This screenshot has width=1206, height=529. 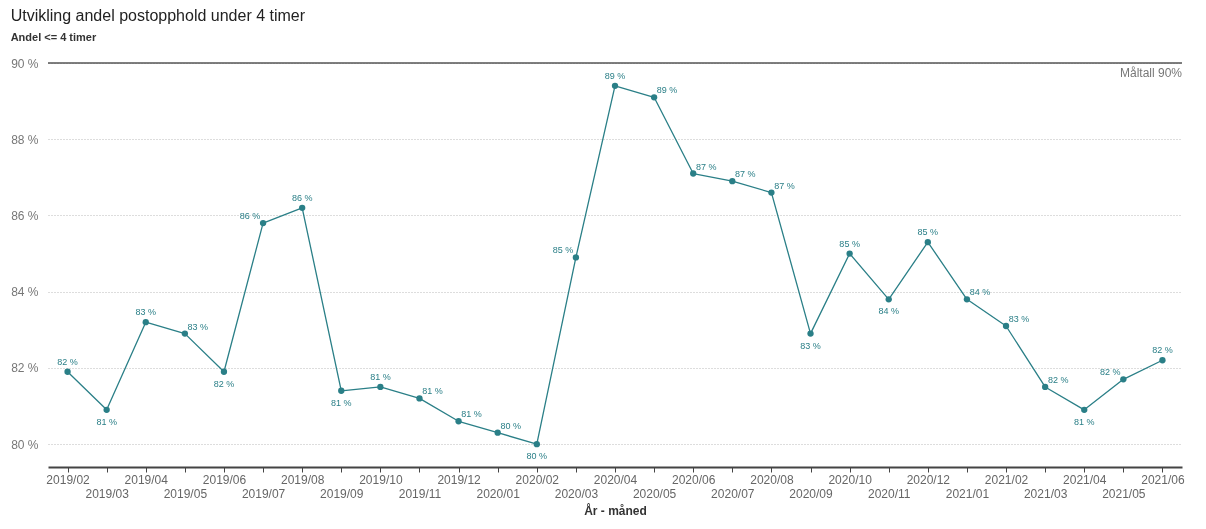 What do you see at coordinates (615, 510) in the screenshot?
I see `x-axis-title: År - måned` at bounding box center [615, 510].